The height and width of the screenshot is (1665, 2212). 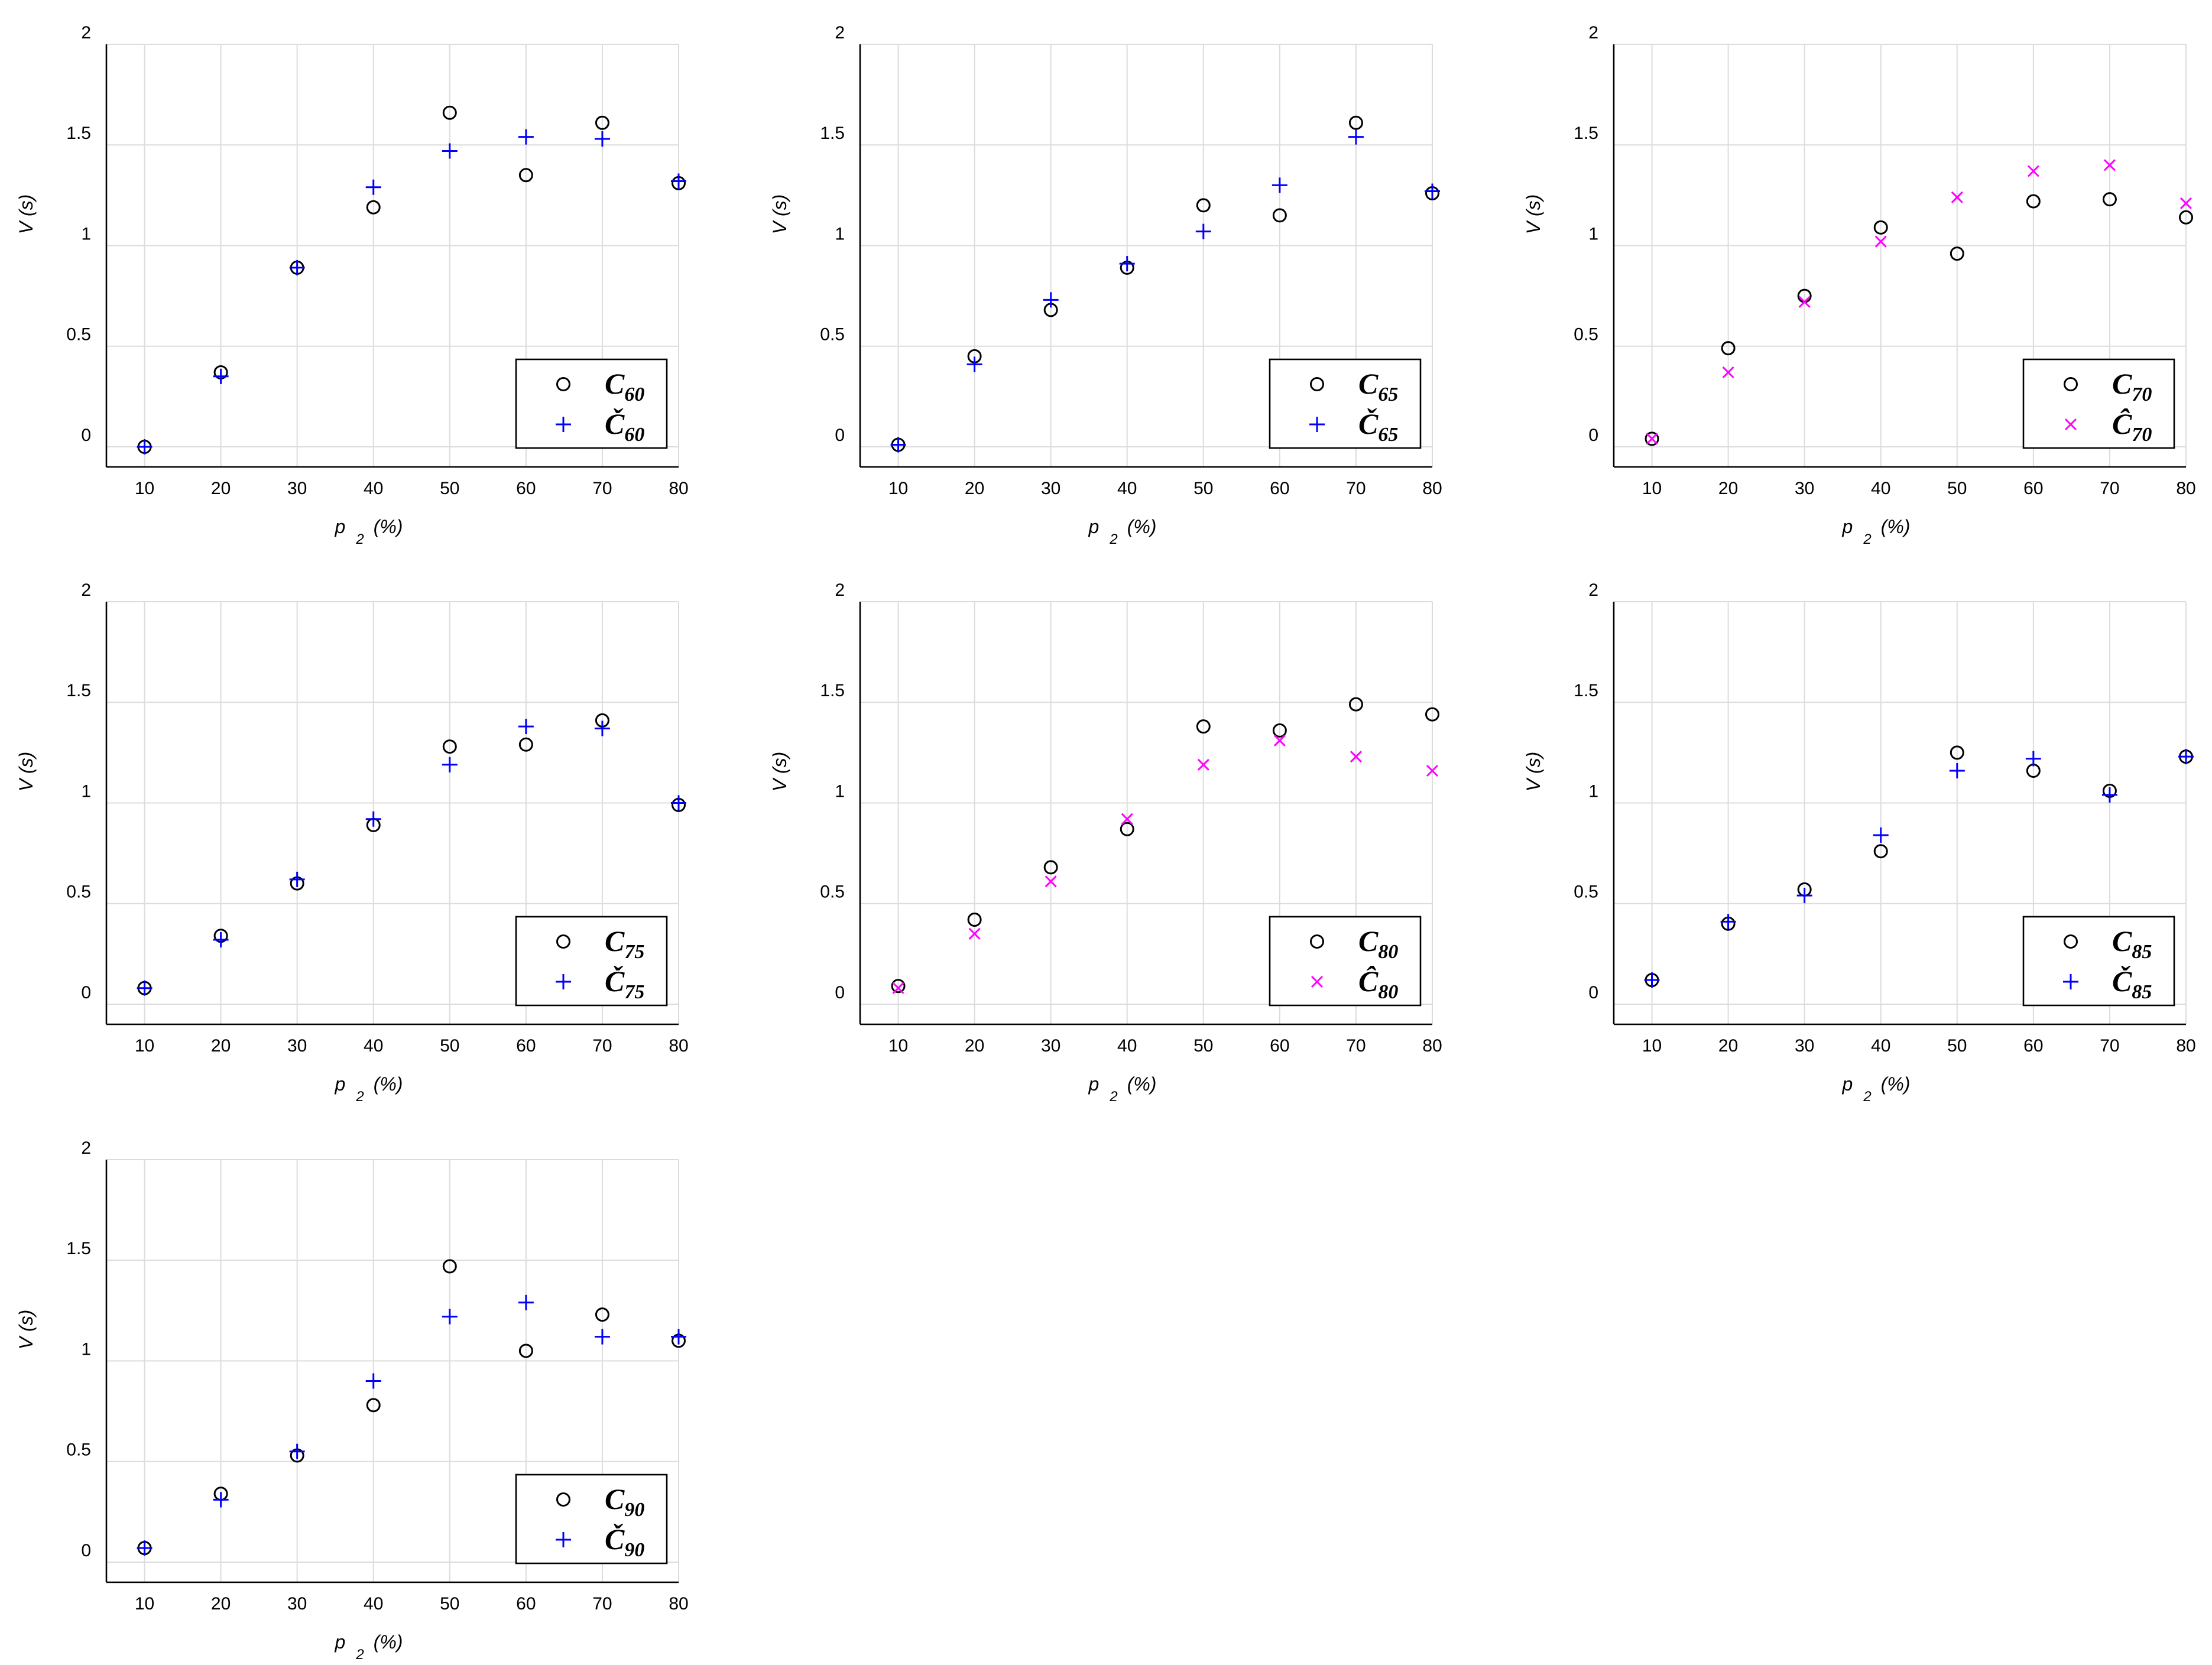 What do you see at coordinates (2132, 943) in the screenshot?
I see `legend-entry-label: C85` at bounding box center [2132, 943].